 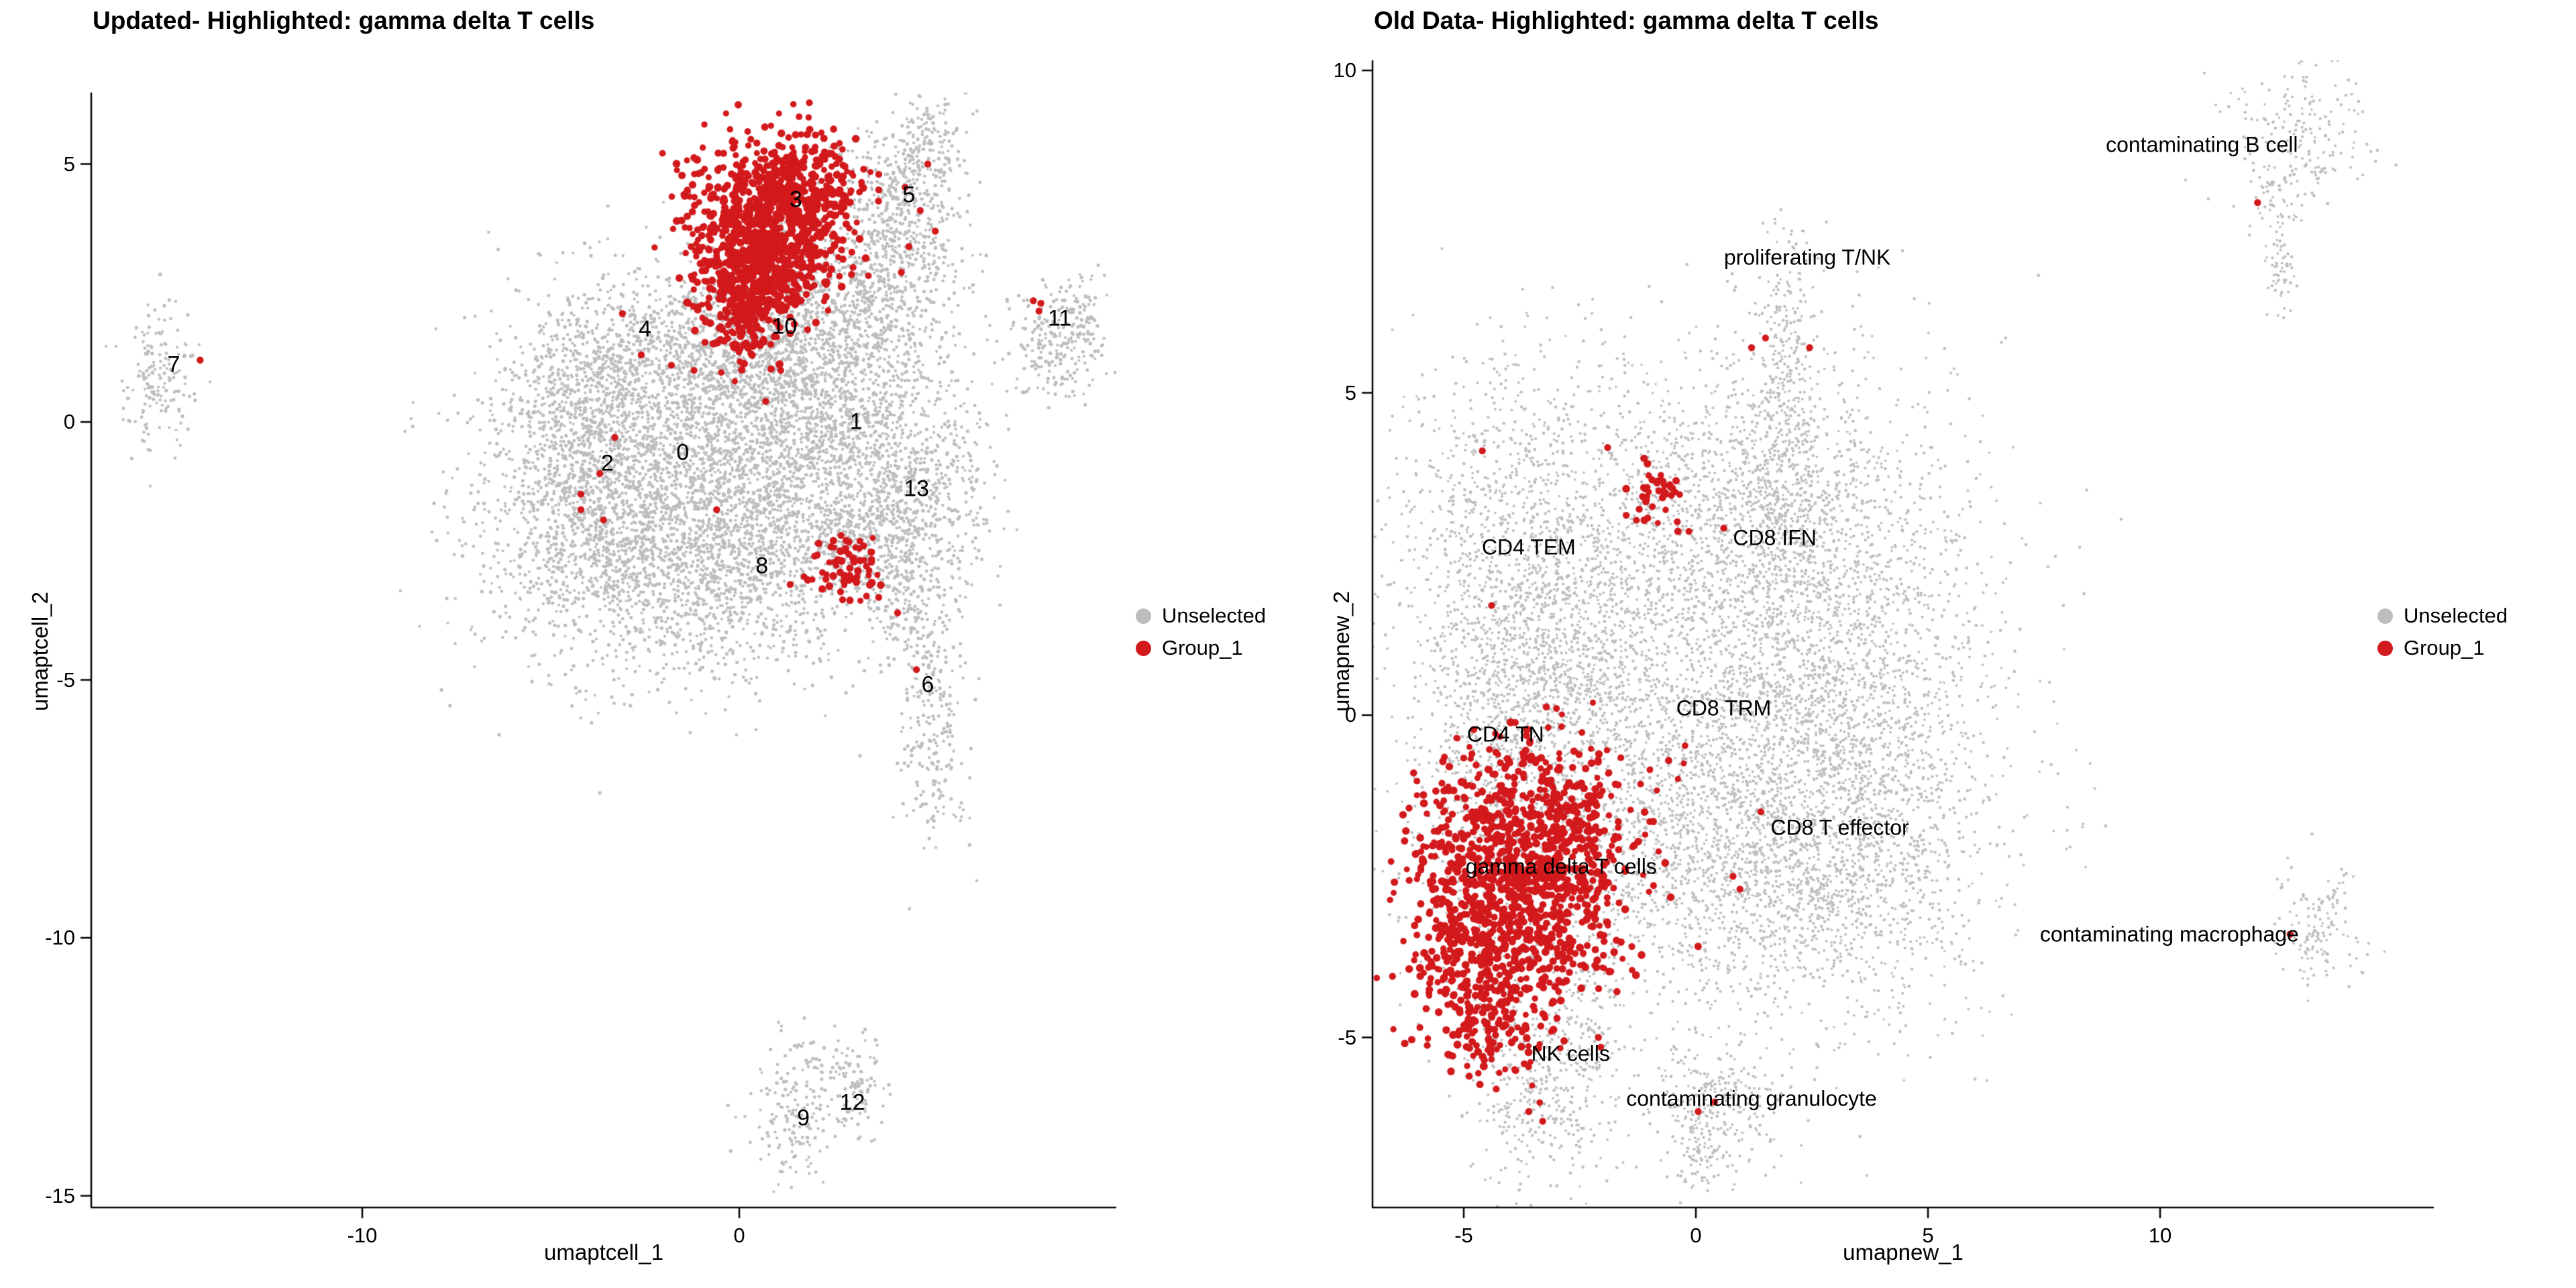 What do you see at coordinates (1903, 1252) in the screenshot?
I see `right-x-axis-label: umapnew_1` at bounding box center [1903, 1252].